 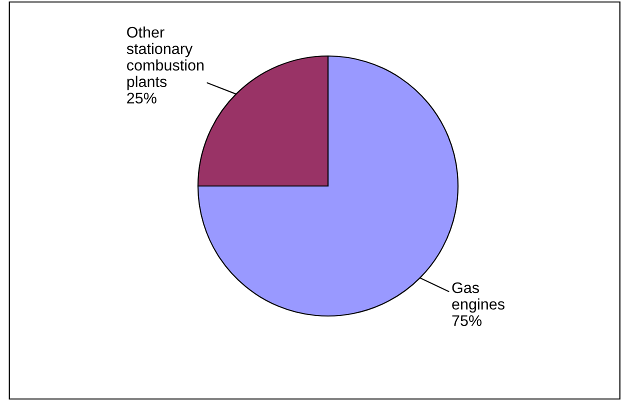 What do you see at coordinates (141, 98) in the screenshot?
I see `data-label: 25%` at bounding box center [141, 98].